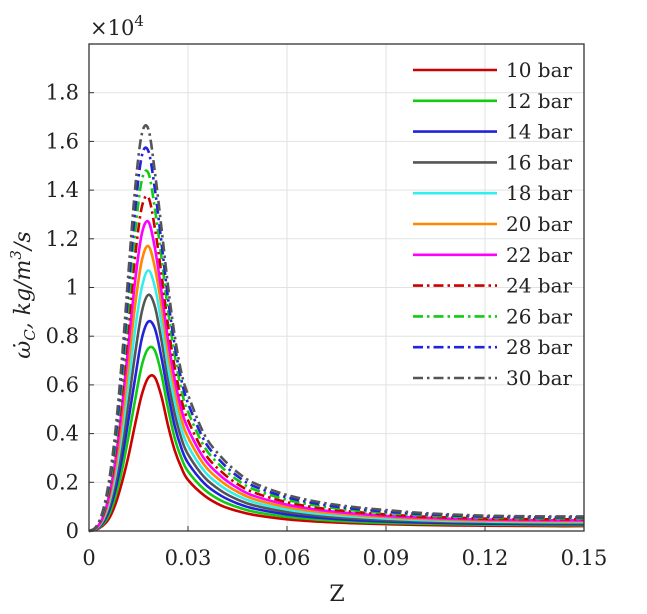 The height and width of the screenshot is (614, 647). What do you see at coordinates (72, 288) in the screenshot?
I see `y-tick-label: 1` at bounding box center [72, 288].